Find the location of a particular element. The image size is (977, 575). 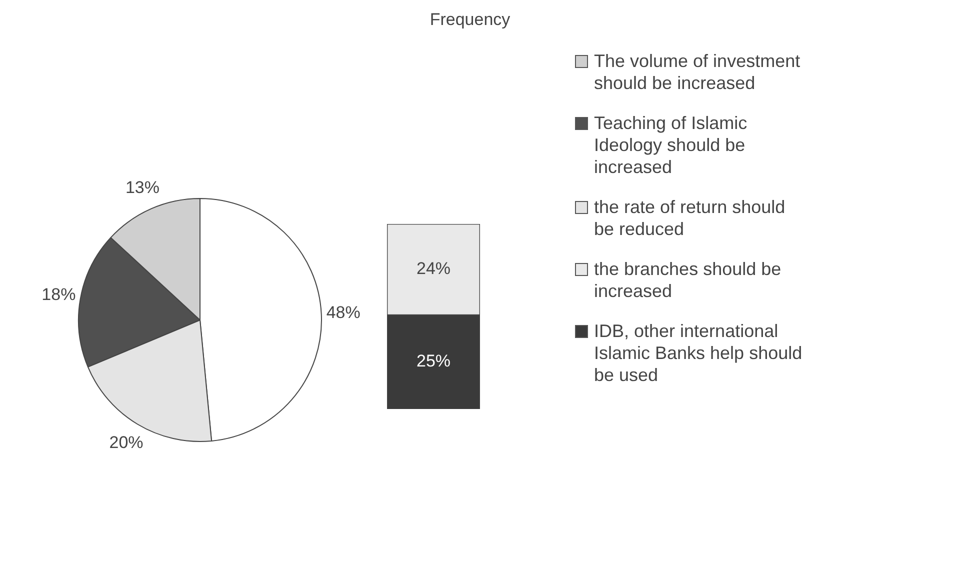

legend-label: Teaching of Islamic Ideology should be increased is located at coordinates (671, 145).